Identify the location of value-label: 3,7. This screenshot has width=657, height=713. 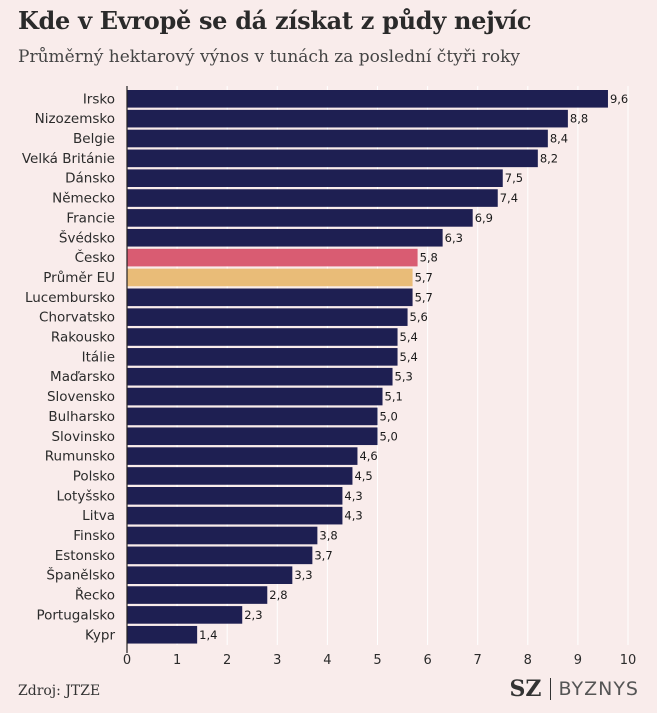
(323, 555).